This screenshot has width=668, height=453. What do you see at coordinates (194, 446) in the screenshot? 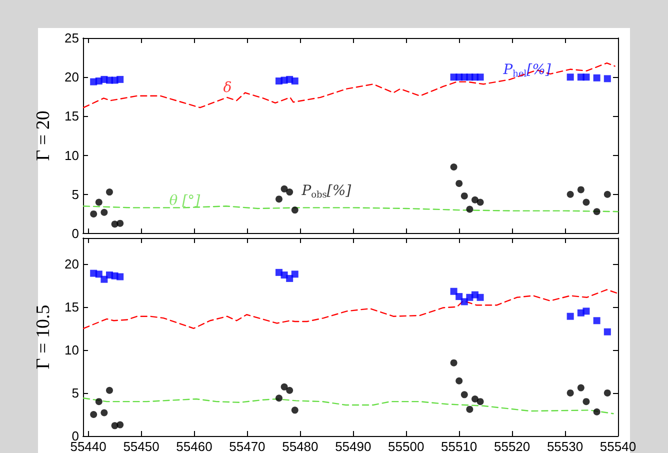
I see `x-tick-label: 55460` at bounding box center [194, 446].